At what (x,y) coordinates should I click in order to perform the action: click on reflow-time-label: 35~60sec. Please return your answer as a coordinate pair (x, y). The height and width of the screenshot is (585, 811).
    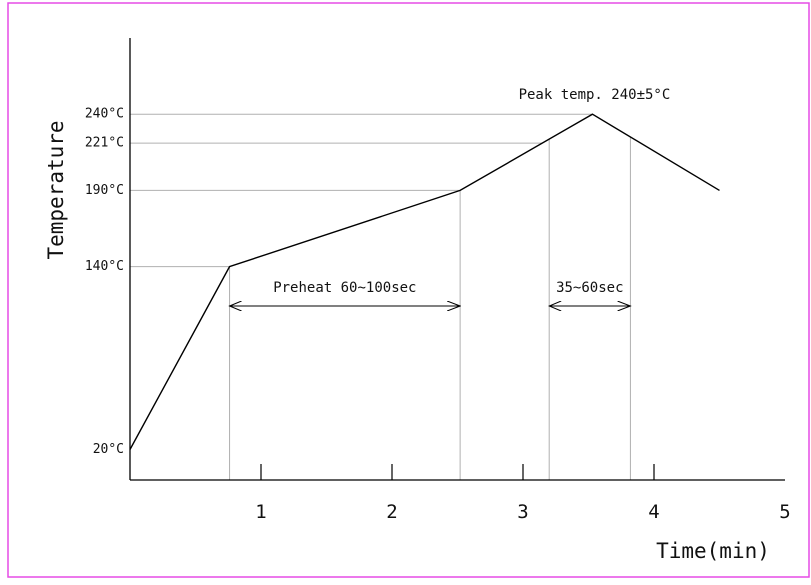
    Looking at the image, I should click on (589, 288).